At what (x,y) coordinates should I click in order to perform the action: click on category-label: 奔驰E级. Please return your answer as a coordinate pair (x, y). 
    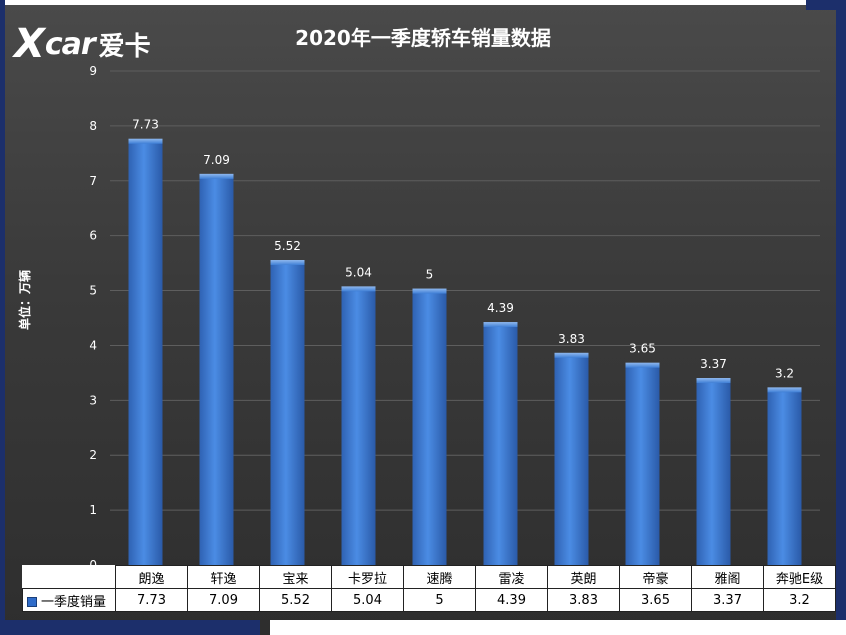
    Looking at the image, I should click on (799, 577).